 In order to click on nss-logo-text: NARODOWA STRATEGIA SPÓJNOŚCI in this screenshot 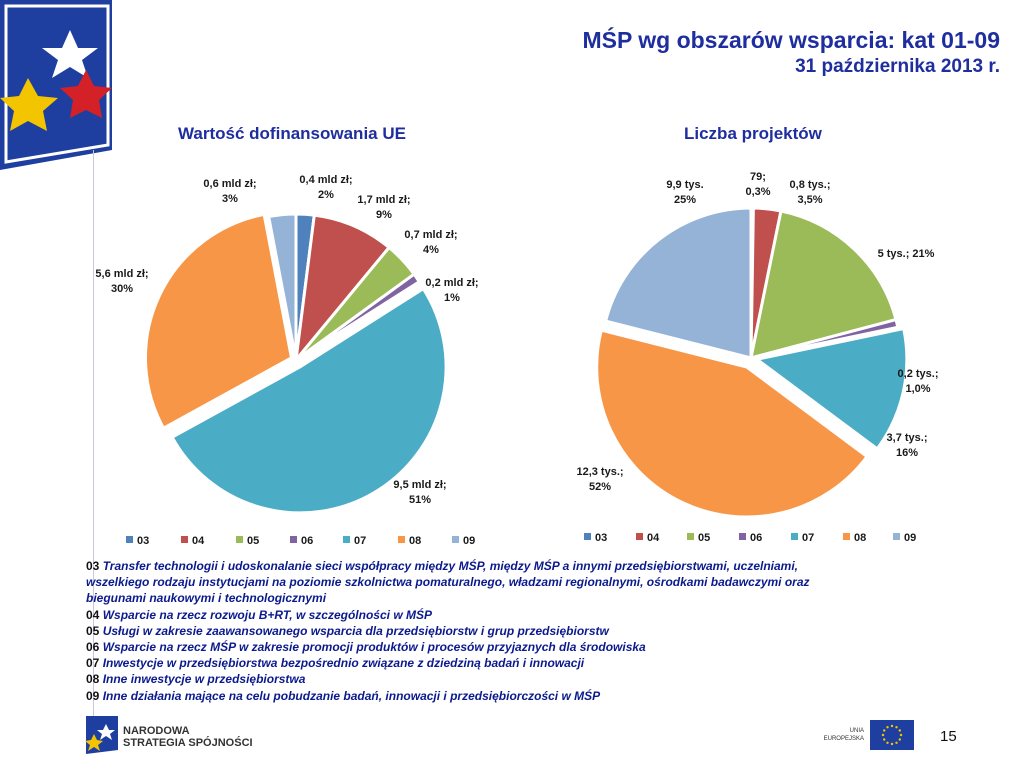, I will do `click(188, 737)`.